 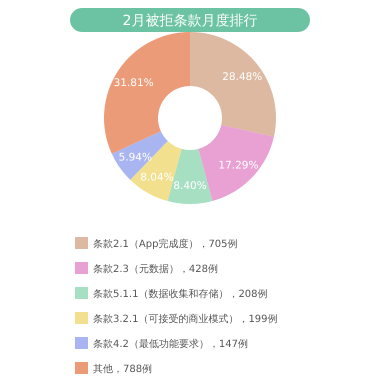 I want to click on data-label: 8.04%, so click(x=157, y=177).